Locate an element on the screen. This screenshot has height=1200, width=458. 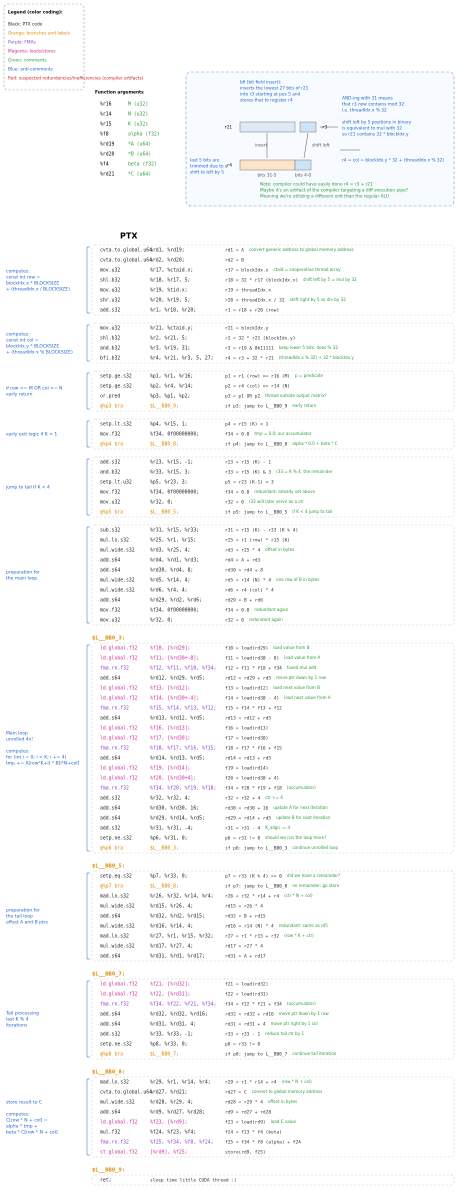
instruction: @%p7 bra is located at coordinates (111, 887).